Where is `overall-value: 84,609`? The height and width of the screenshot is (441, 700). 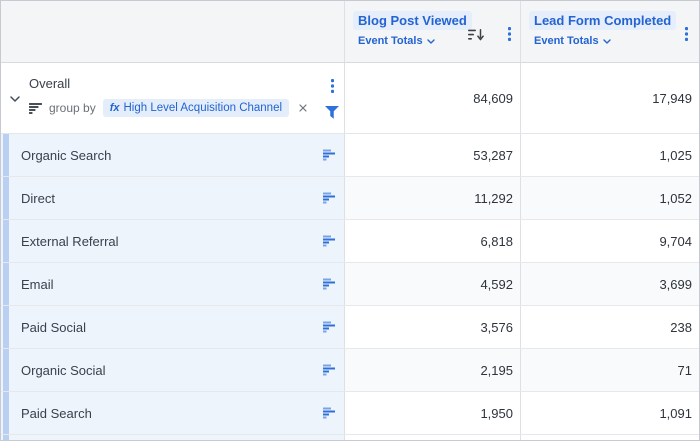 overall-value: 84,609 is located at coordinates (432, 98).